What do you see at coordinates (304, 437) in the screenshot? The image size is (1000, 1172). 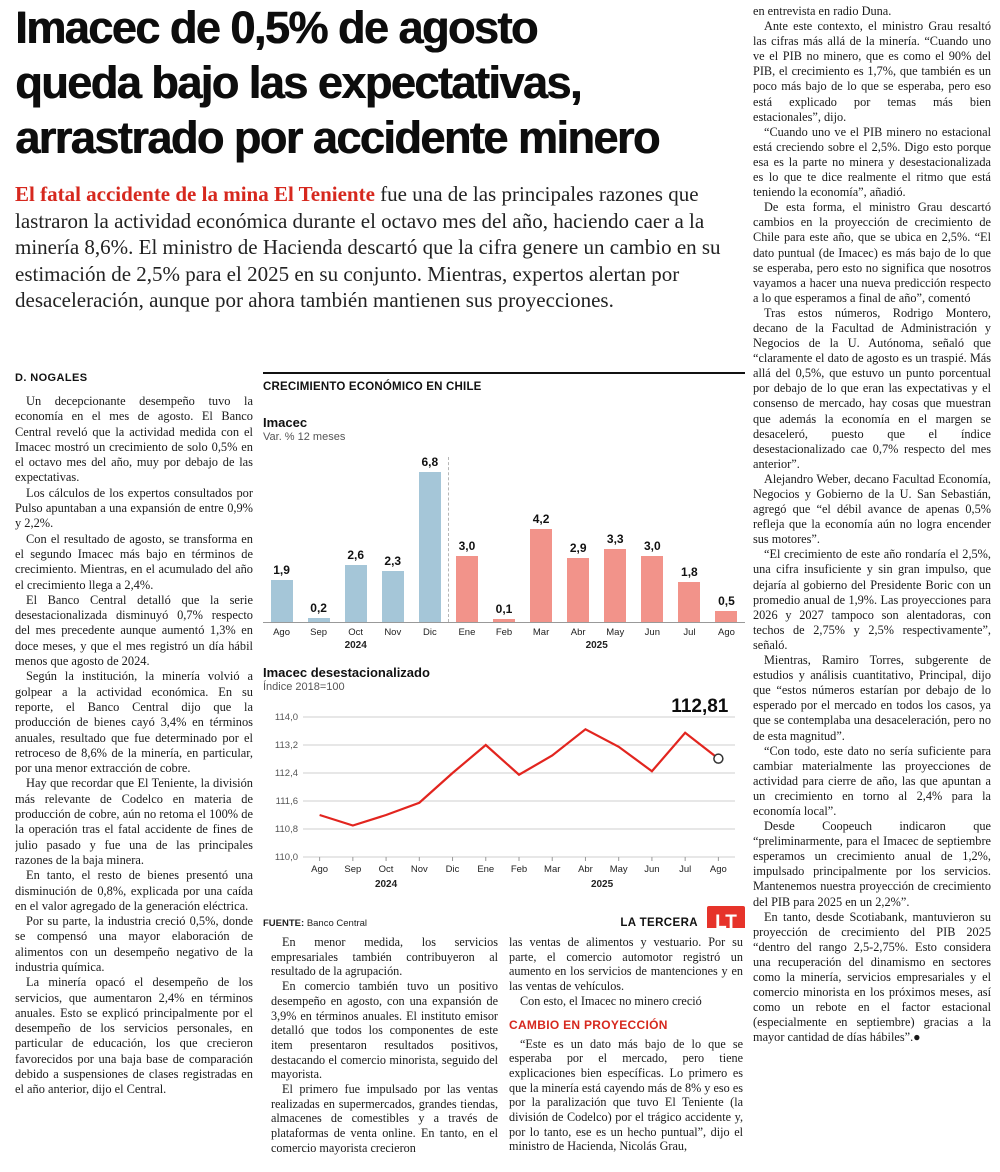 I see `bar-chart-subtitle: Var. % 12 meses` at bounding box center [304, 437].